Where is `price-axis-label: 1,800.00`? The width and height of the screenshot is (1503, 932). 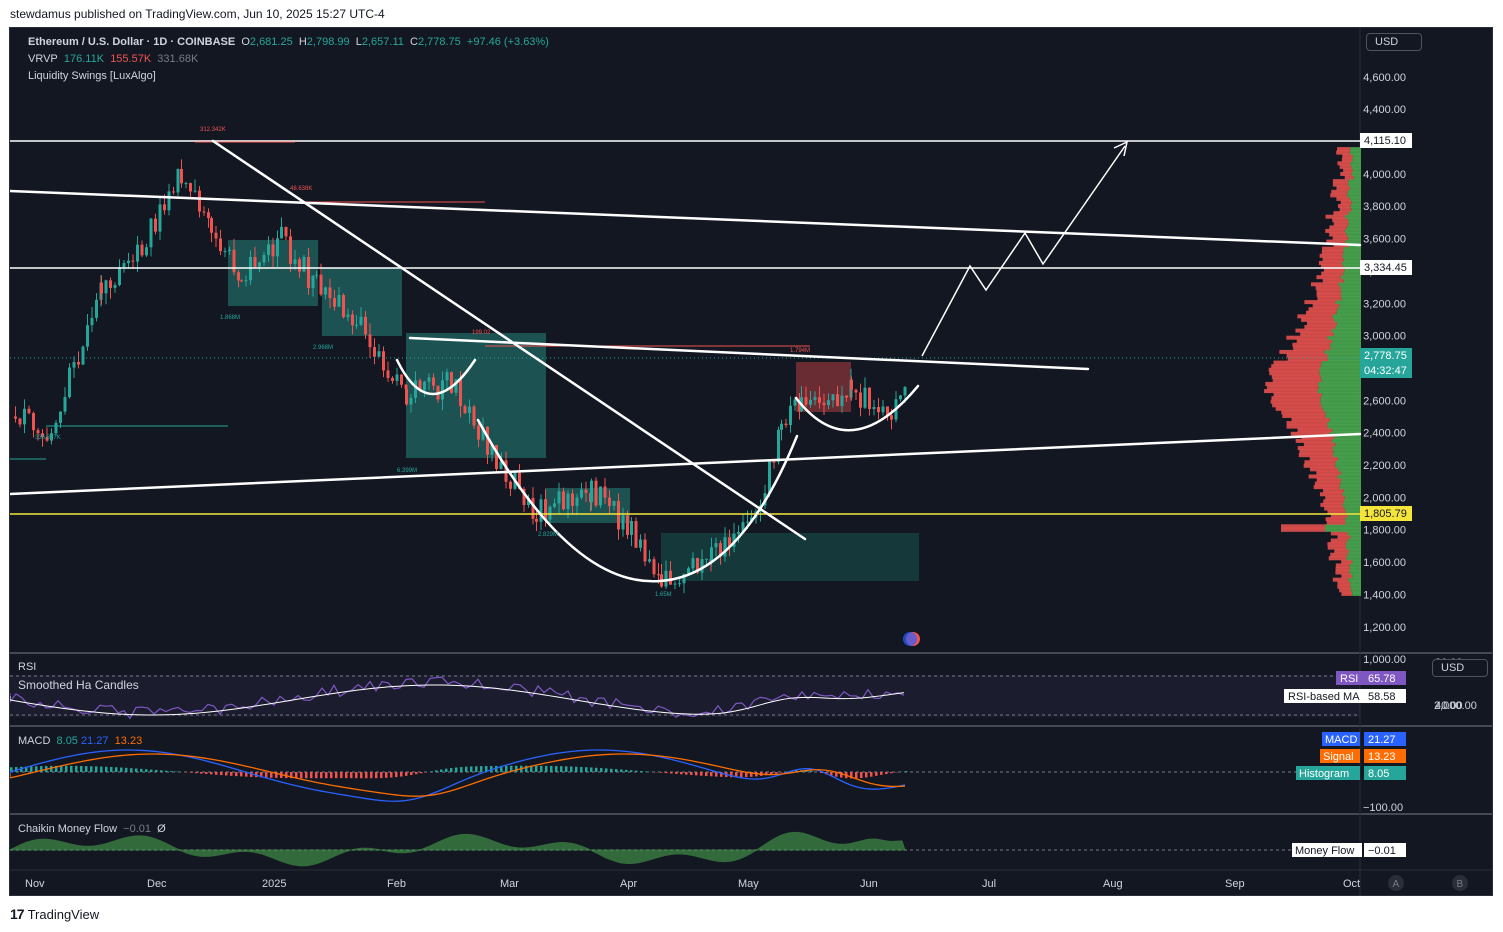 price-axis-label: 1,800.00 is located at coordinates (1384, 531).